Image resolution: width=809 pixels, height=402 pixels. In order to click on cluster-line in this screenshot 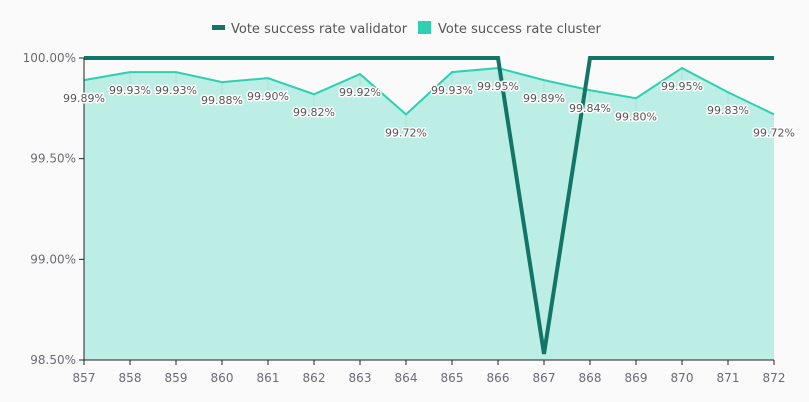, I will do `click(429, 91)`.